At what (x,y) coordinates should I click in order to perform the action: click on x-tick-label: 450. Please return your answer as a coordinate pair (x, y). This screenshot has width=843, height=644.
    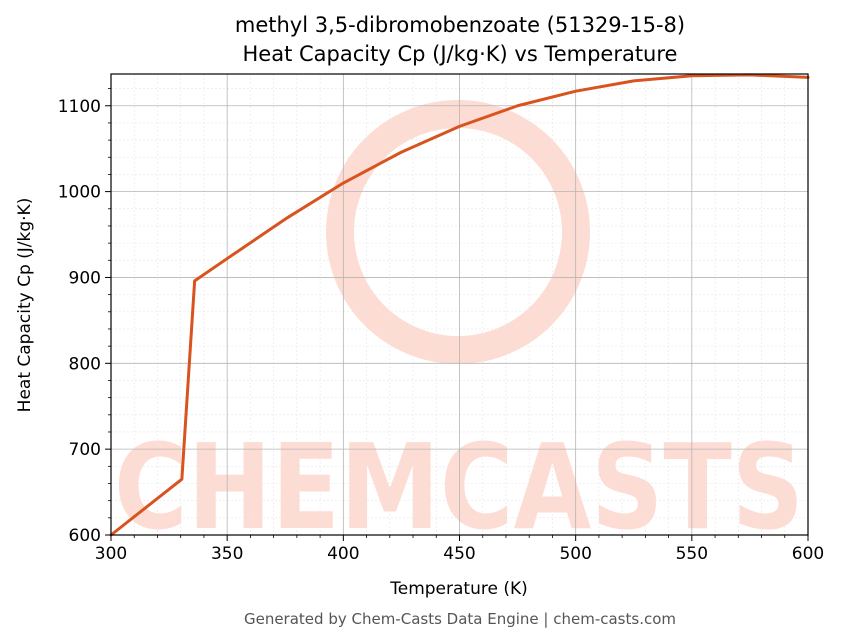
    Looking at the image, I should click on (459, 554).